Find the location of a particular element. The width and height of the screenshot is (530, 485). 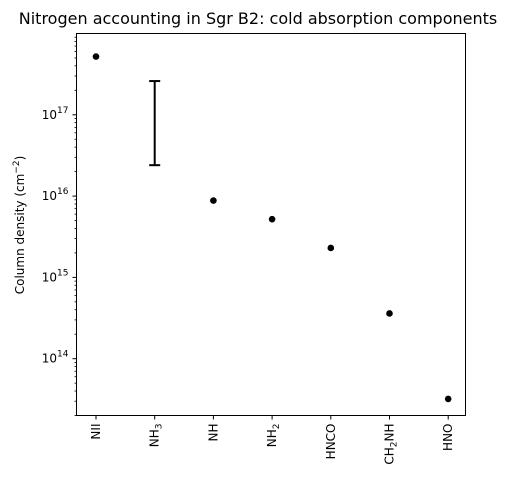

x-tick-label-main-1: NH is located at coordinates (155, 438).